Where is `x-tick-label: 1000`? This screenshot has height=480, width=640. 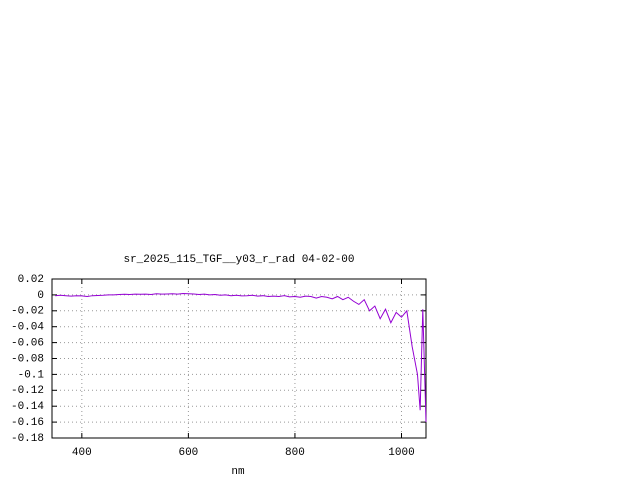
x-tick-label: 1000 is located at coordinates (401, 453).